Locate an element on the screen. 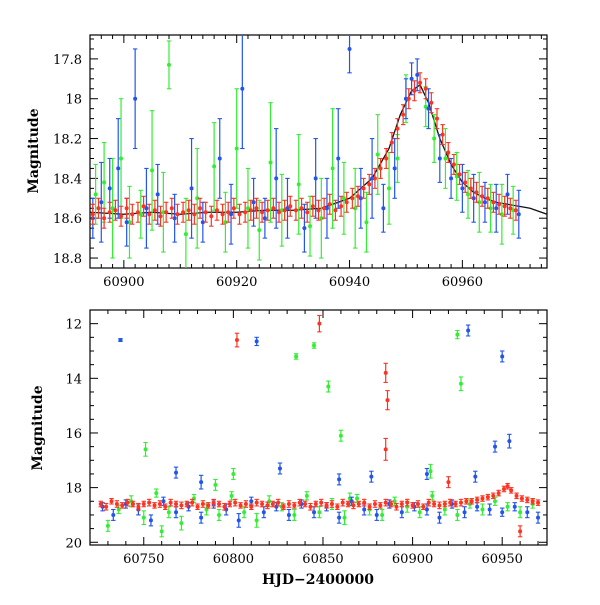 This screenshot has width=600, height=605. top-panel-y-axis-title: Magnitude is located at coordinates (34, 150).